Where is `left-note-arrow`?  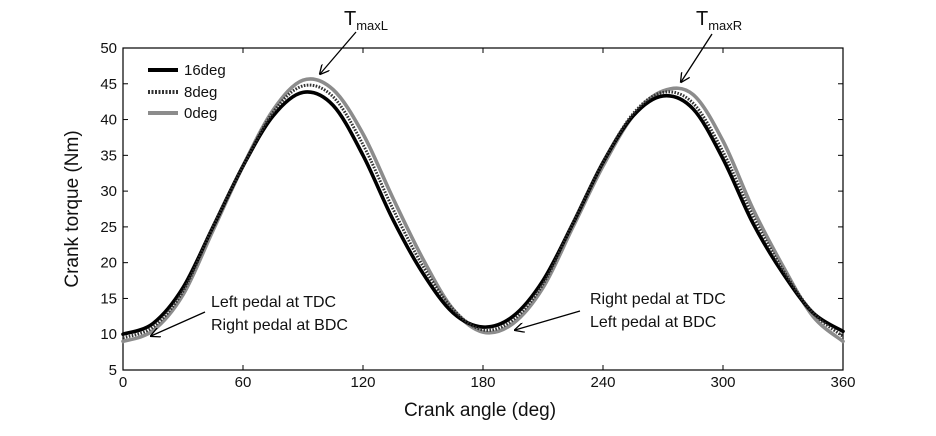 left-note-arrow is located at coordinates (178, 323).